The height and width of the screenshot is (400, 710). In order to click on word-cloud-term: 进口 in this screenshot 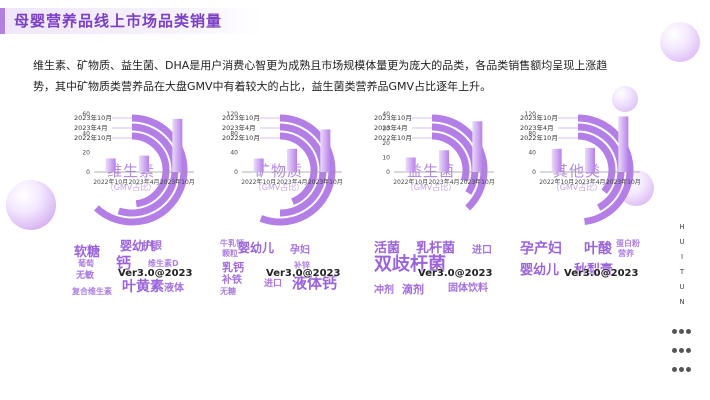, I will do `click(273, 284)`.